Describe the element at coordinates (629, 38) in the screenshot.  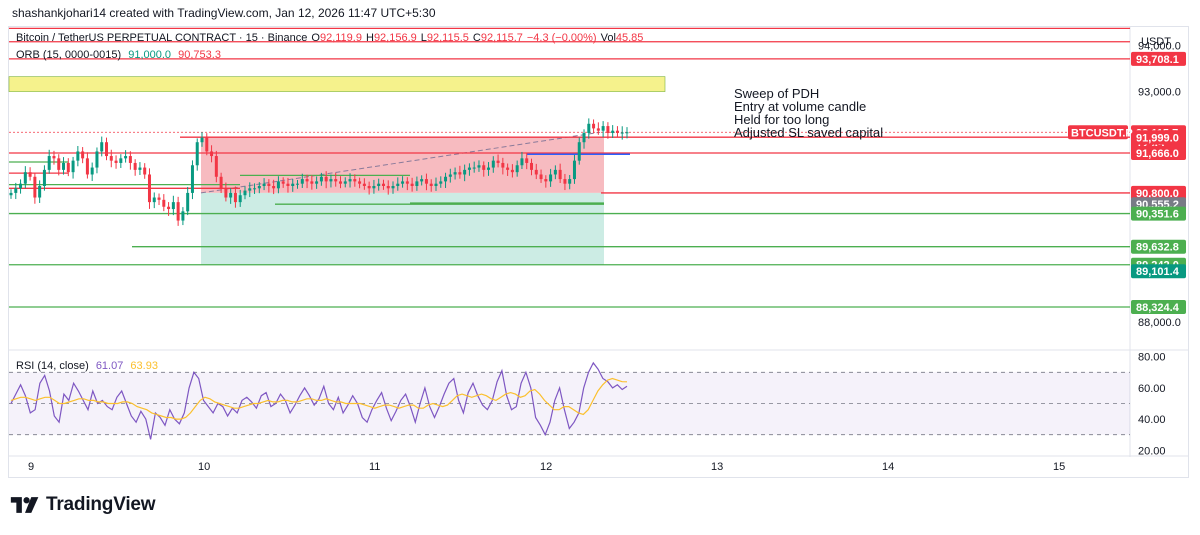
I see `volume-value: 45.85` at that location.